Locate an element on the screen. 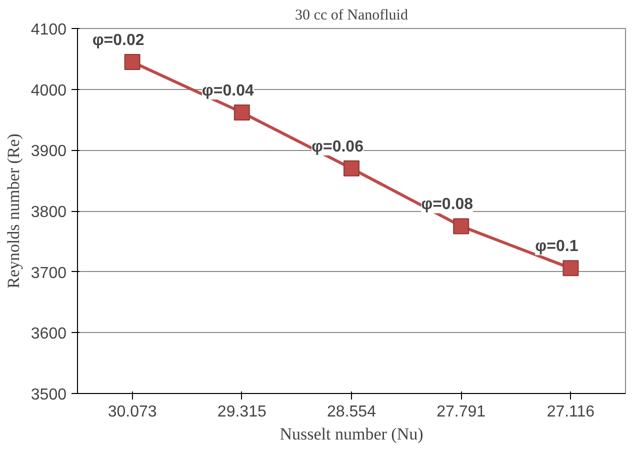 The width and height of the screenshot is (636, 452). annotation: φ=0.08 is located at coordinates (447, 205).